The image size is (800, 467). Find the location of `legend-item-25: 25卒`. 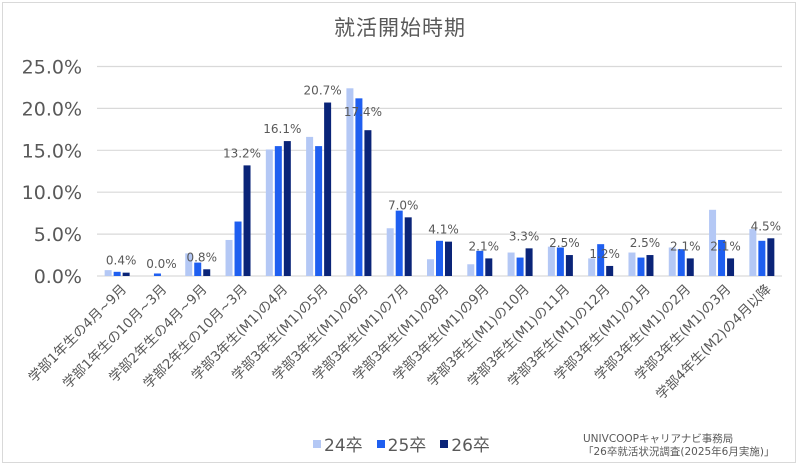

legend-item-25: 25卒 is located at coordinates (401, 443).